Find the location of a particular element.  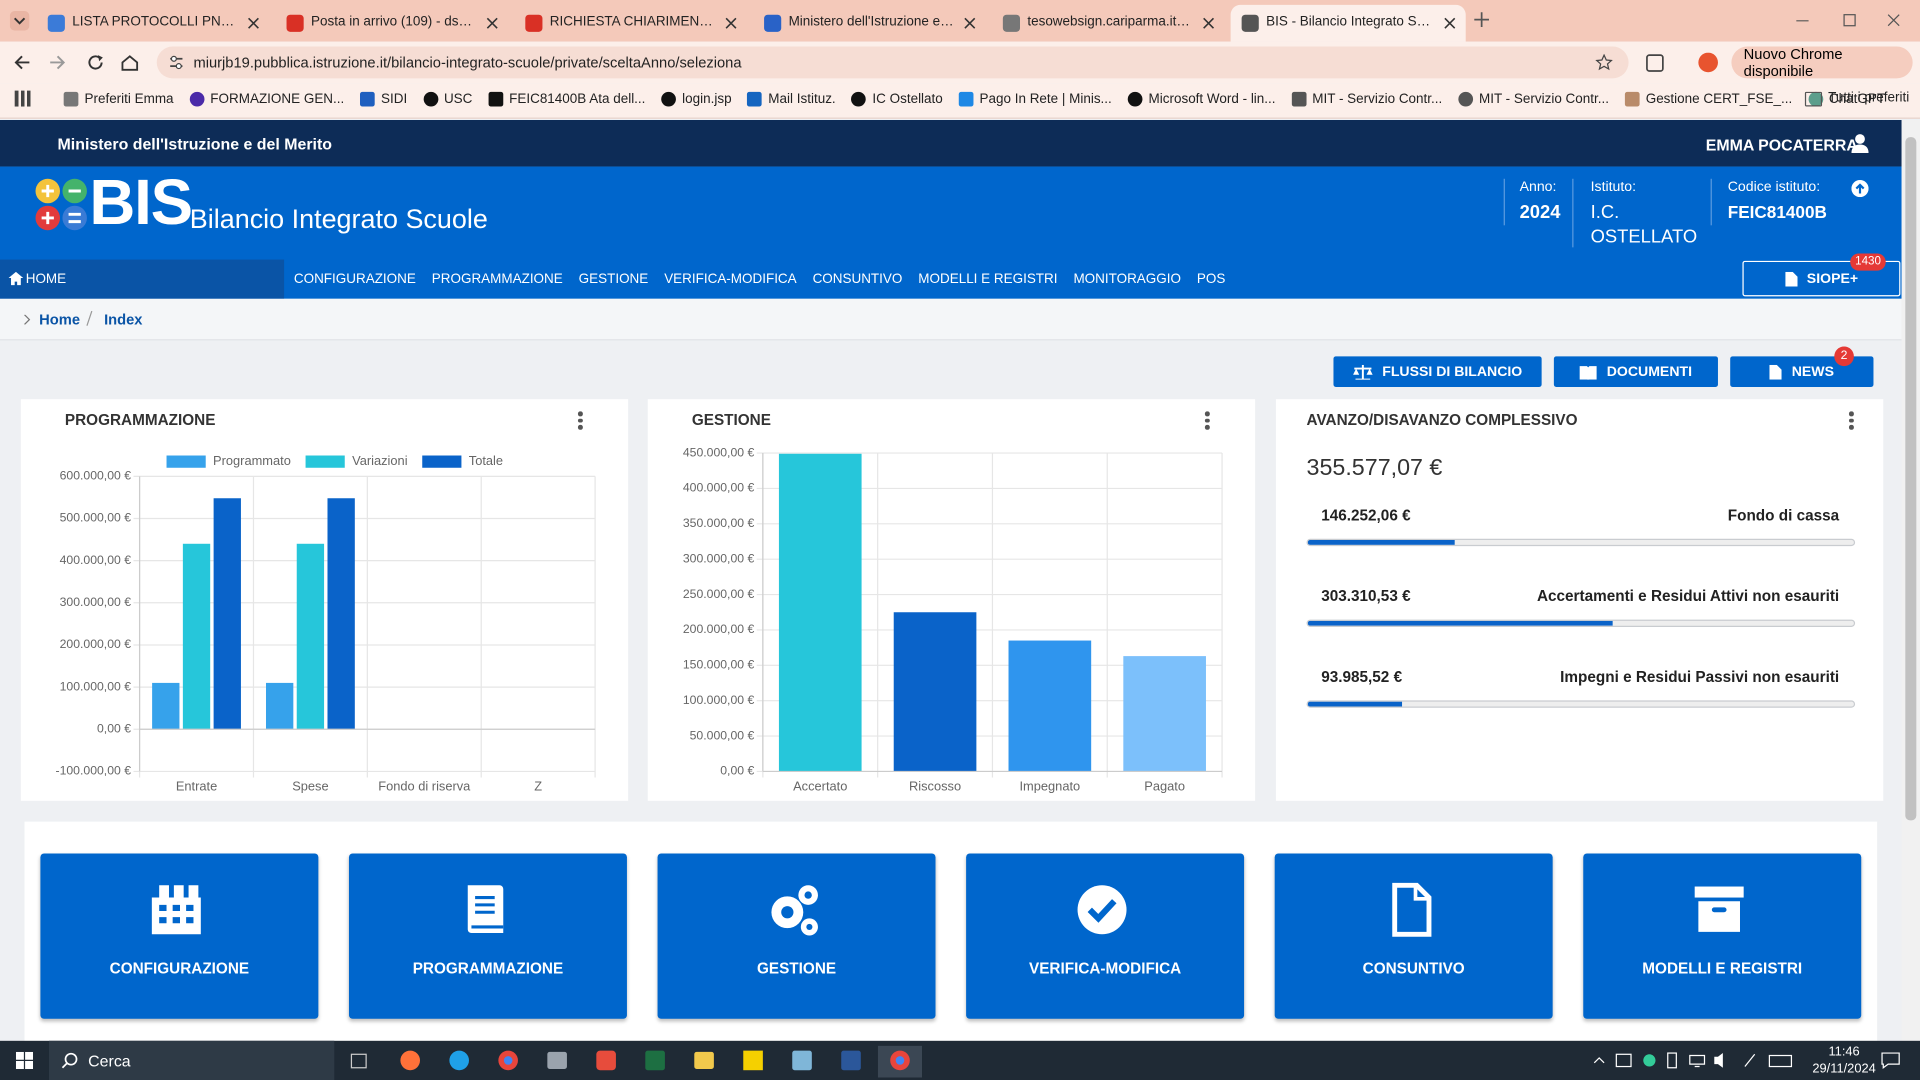

tile-label: CONSUNTIVO is located at coordinates (1414, 968).